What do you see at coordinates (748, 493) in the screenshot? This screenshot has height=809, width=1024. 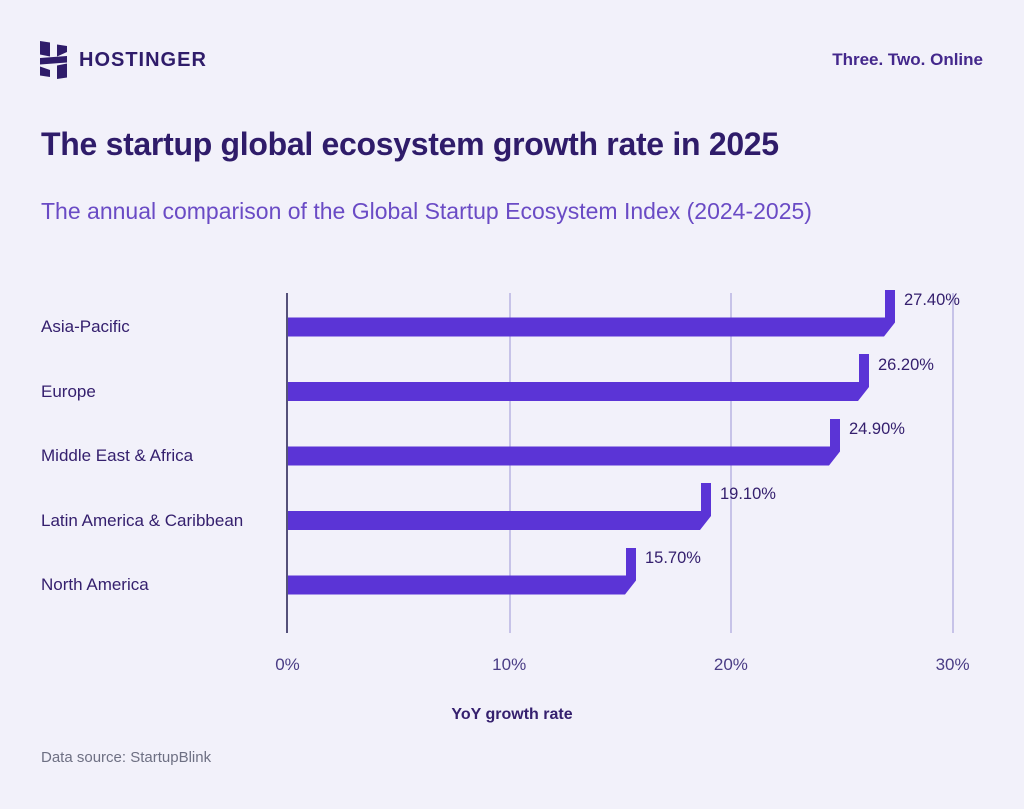 I see `value-label-latin-america-caribbean: 19.10%` at bounding box center [748, 493].